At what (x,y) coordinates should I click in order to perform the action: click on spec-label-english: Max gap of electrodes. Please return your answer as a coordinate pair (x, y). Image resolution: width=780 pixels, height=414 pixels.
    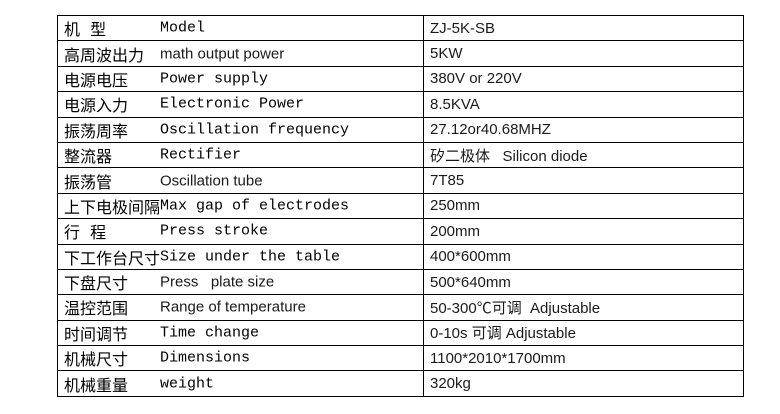
    Looking at the image, I should click on (255, 206).